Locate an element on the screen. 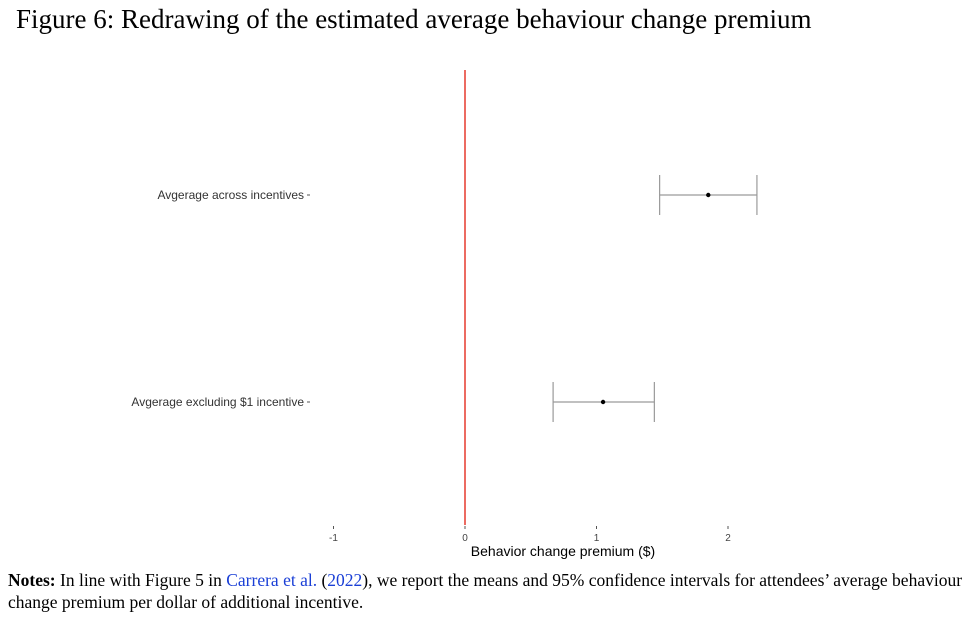  x-tick-label: 2 is located at coordinates (728, 538).